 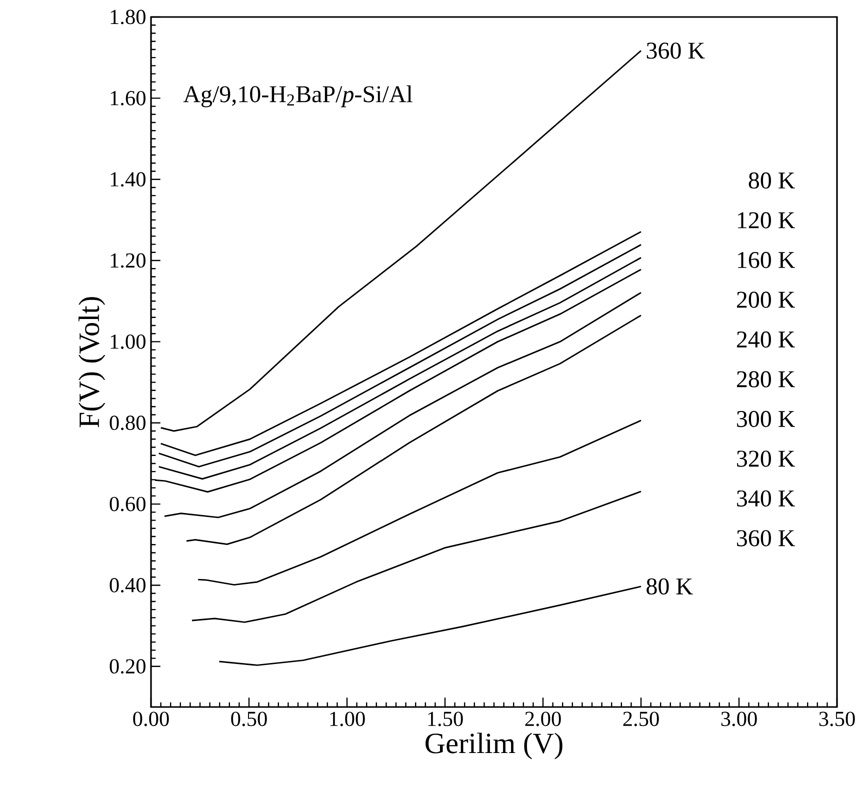 What do you see at coordinates (445, 719) in the screenshot?
I see `x-tick-label: 1.50` at bounding box center [445, 719].